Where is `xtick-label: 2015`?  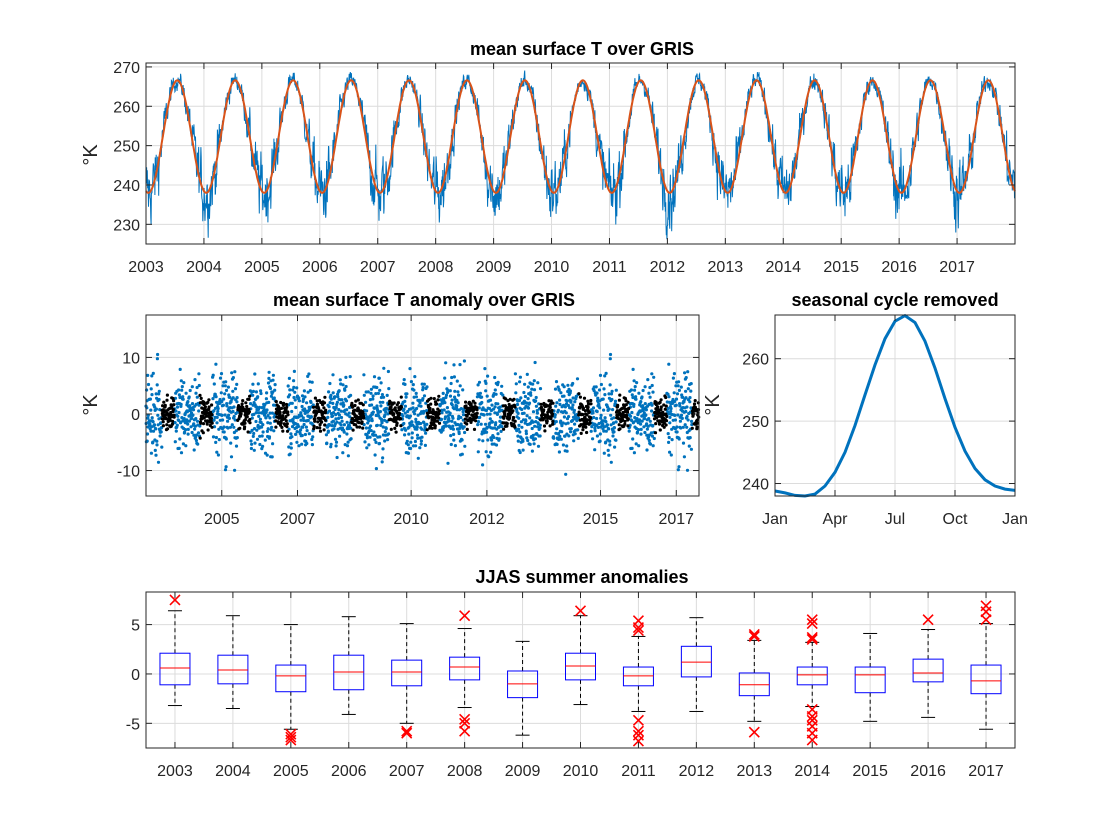 xtick-label: 2015 is located at coordinates (841, 267).